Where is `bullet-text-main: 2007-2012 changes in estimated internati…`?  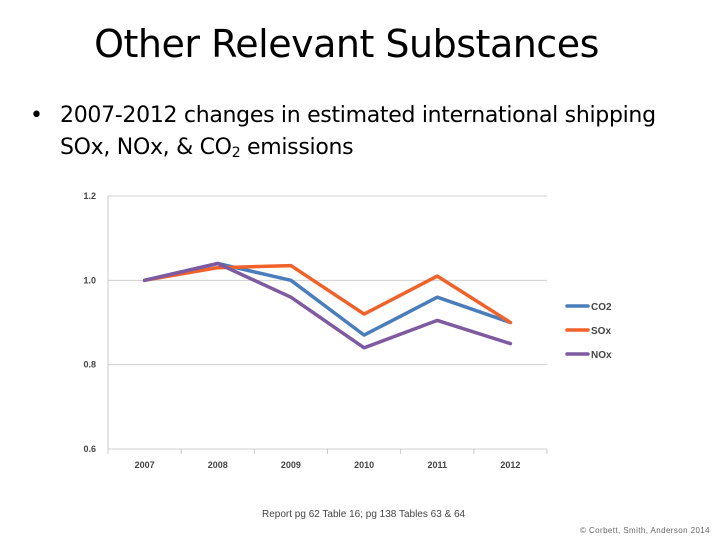 bullet-text-main: 2007-2012 changes in estimated internati… is located at coordinates (358, 131).